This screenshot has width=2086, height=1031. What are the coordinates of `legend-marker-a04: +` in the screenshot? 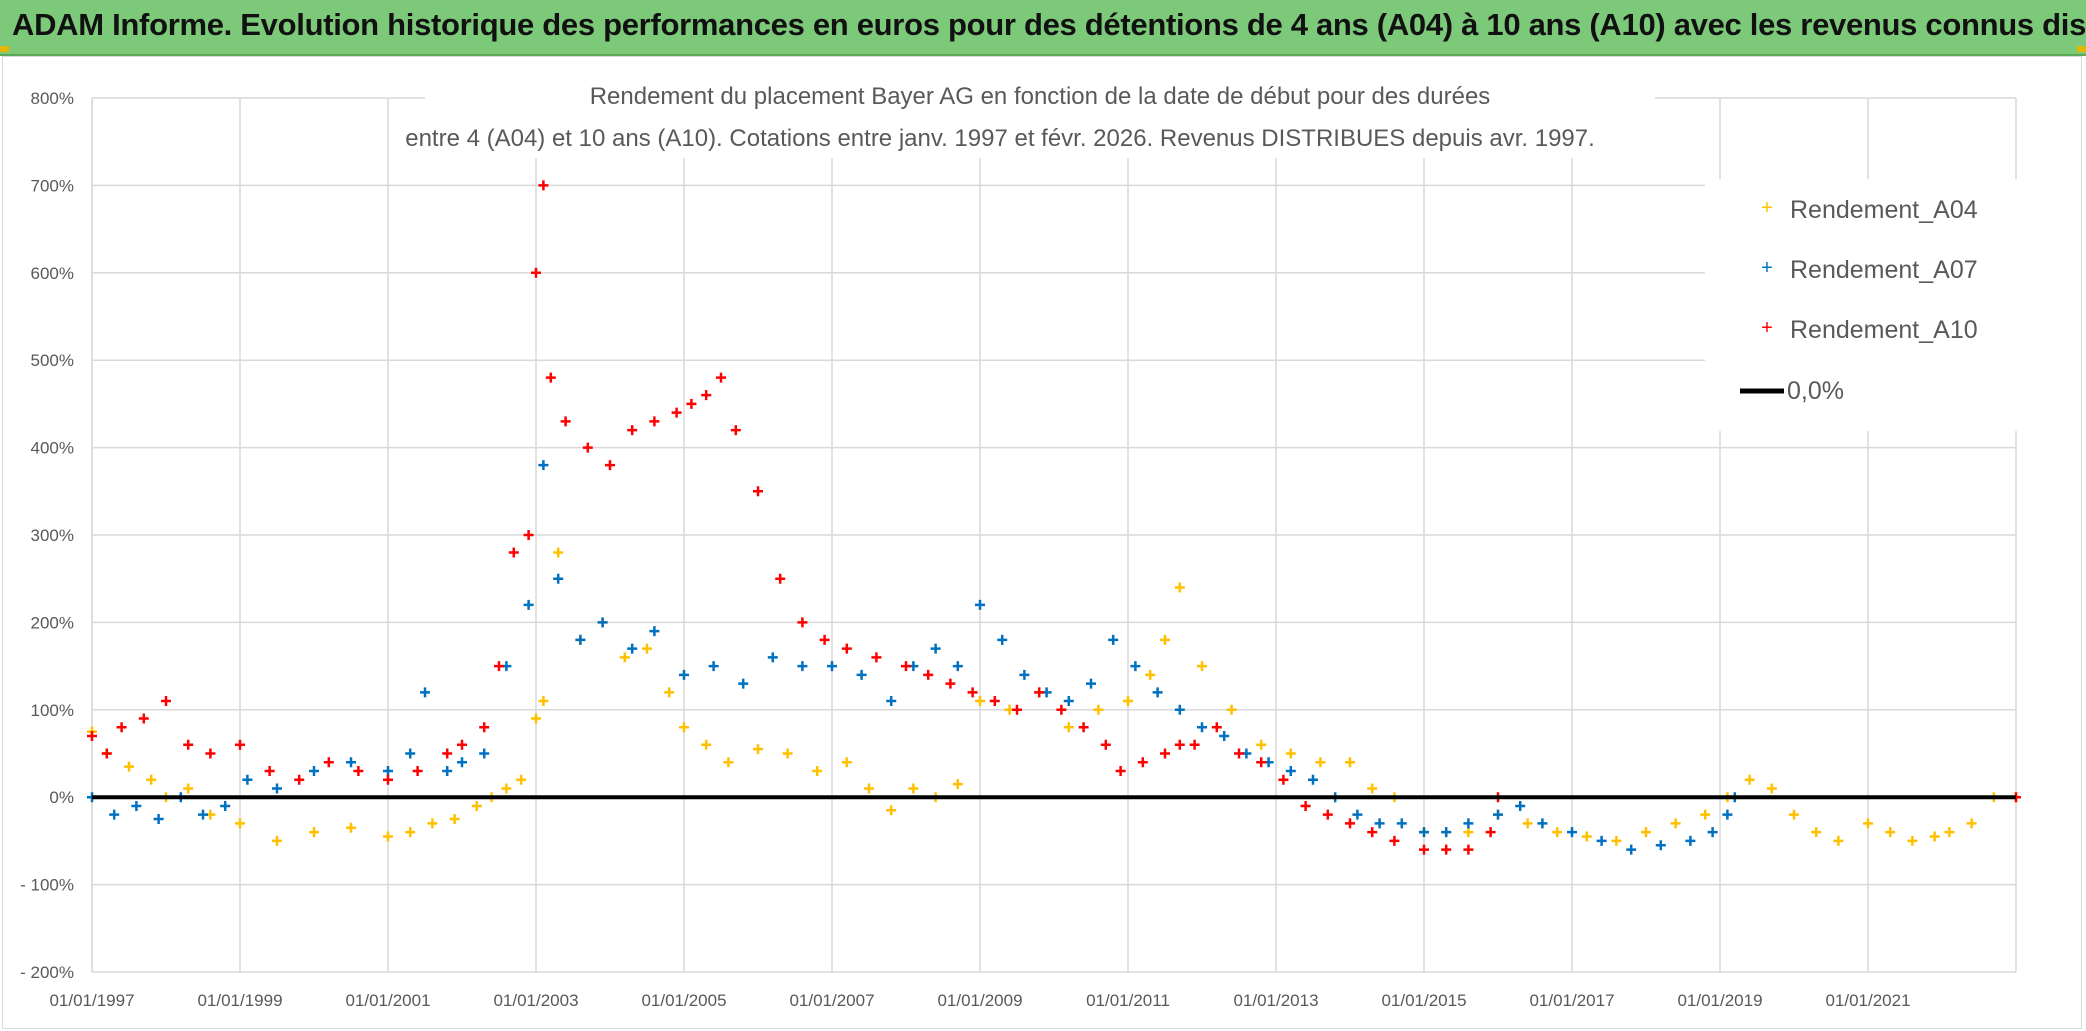 It's located at (1767, 208).